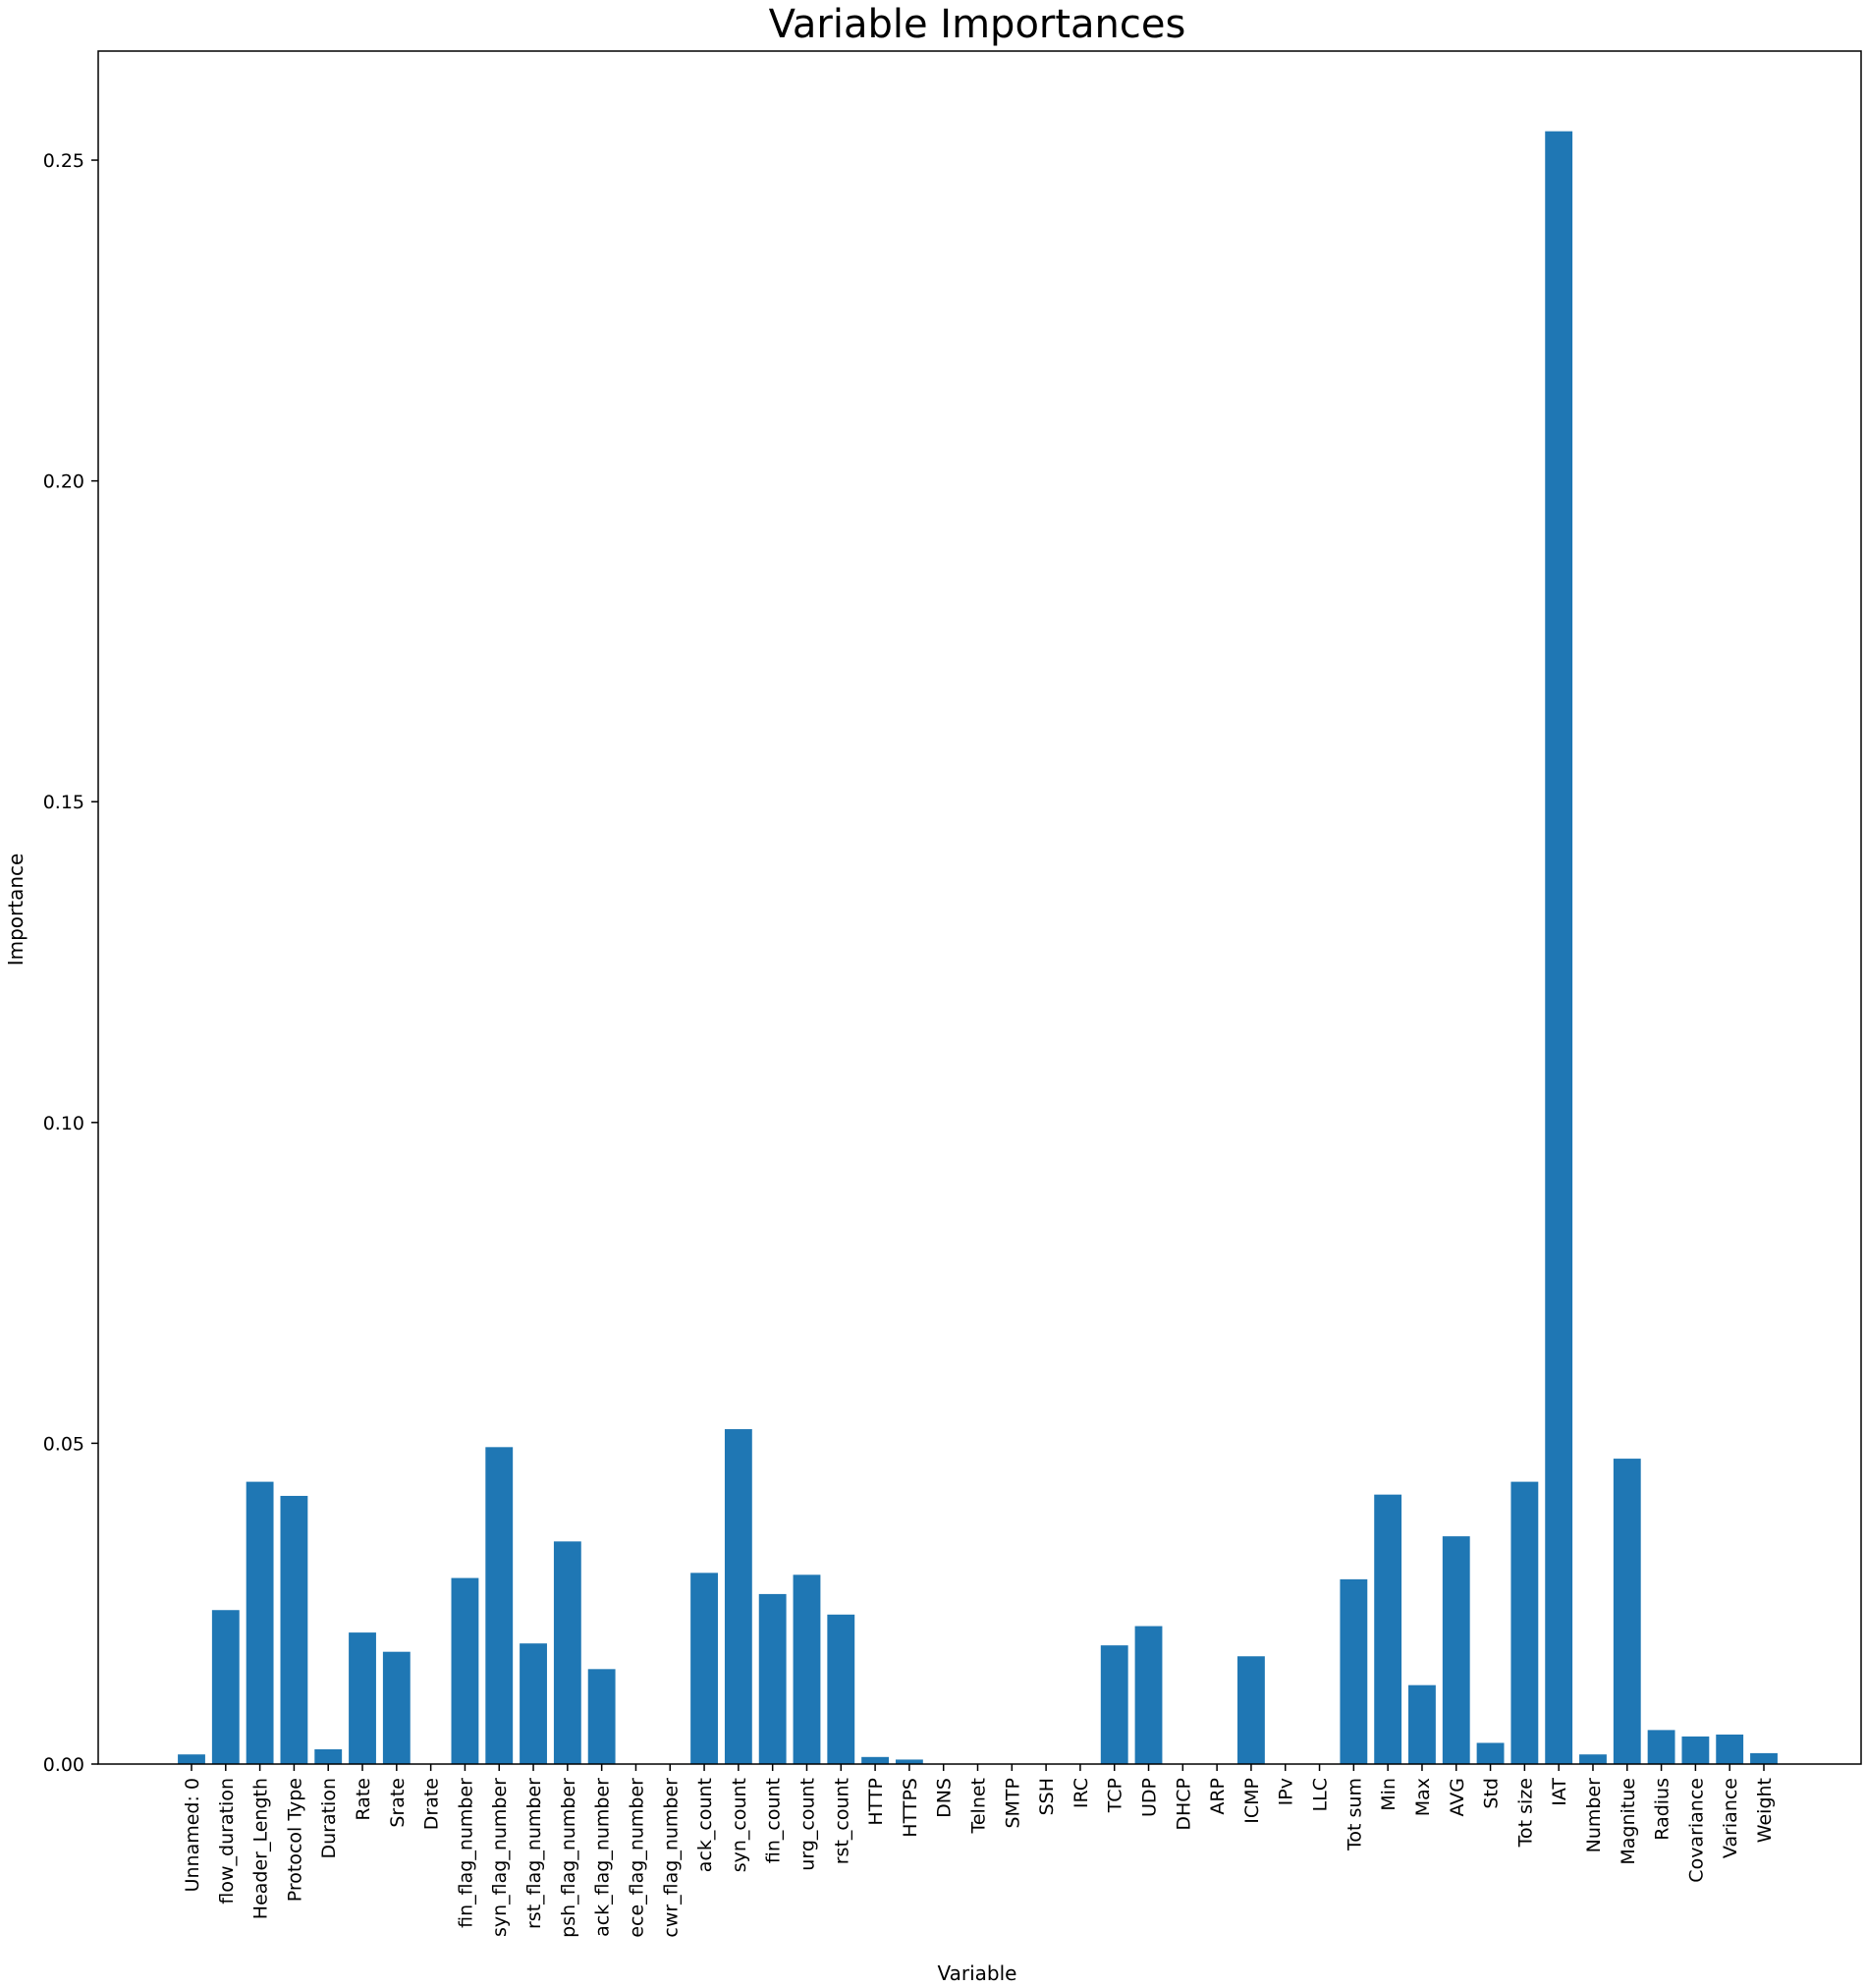 The image size is (1866, 1988). I want to click on x-tick-label-39: Tot size, so click(1525, 1813).